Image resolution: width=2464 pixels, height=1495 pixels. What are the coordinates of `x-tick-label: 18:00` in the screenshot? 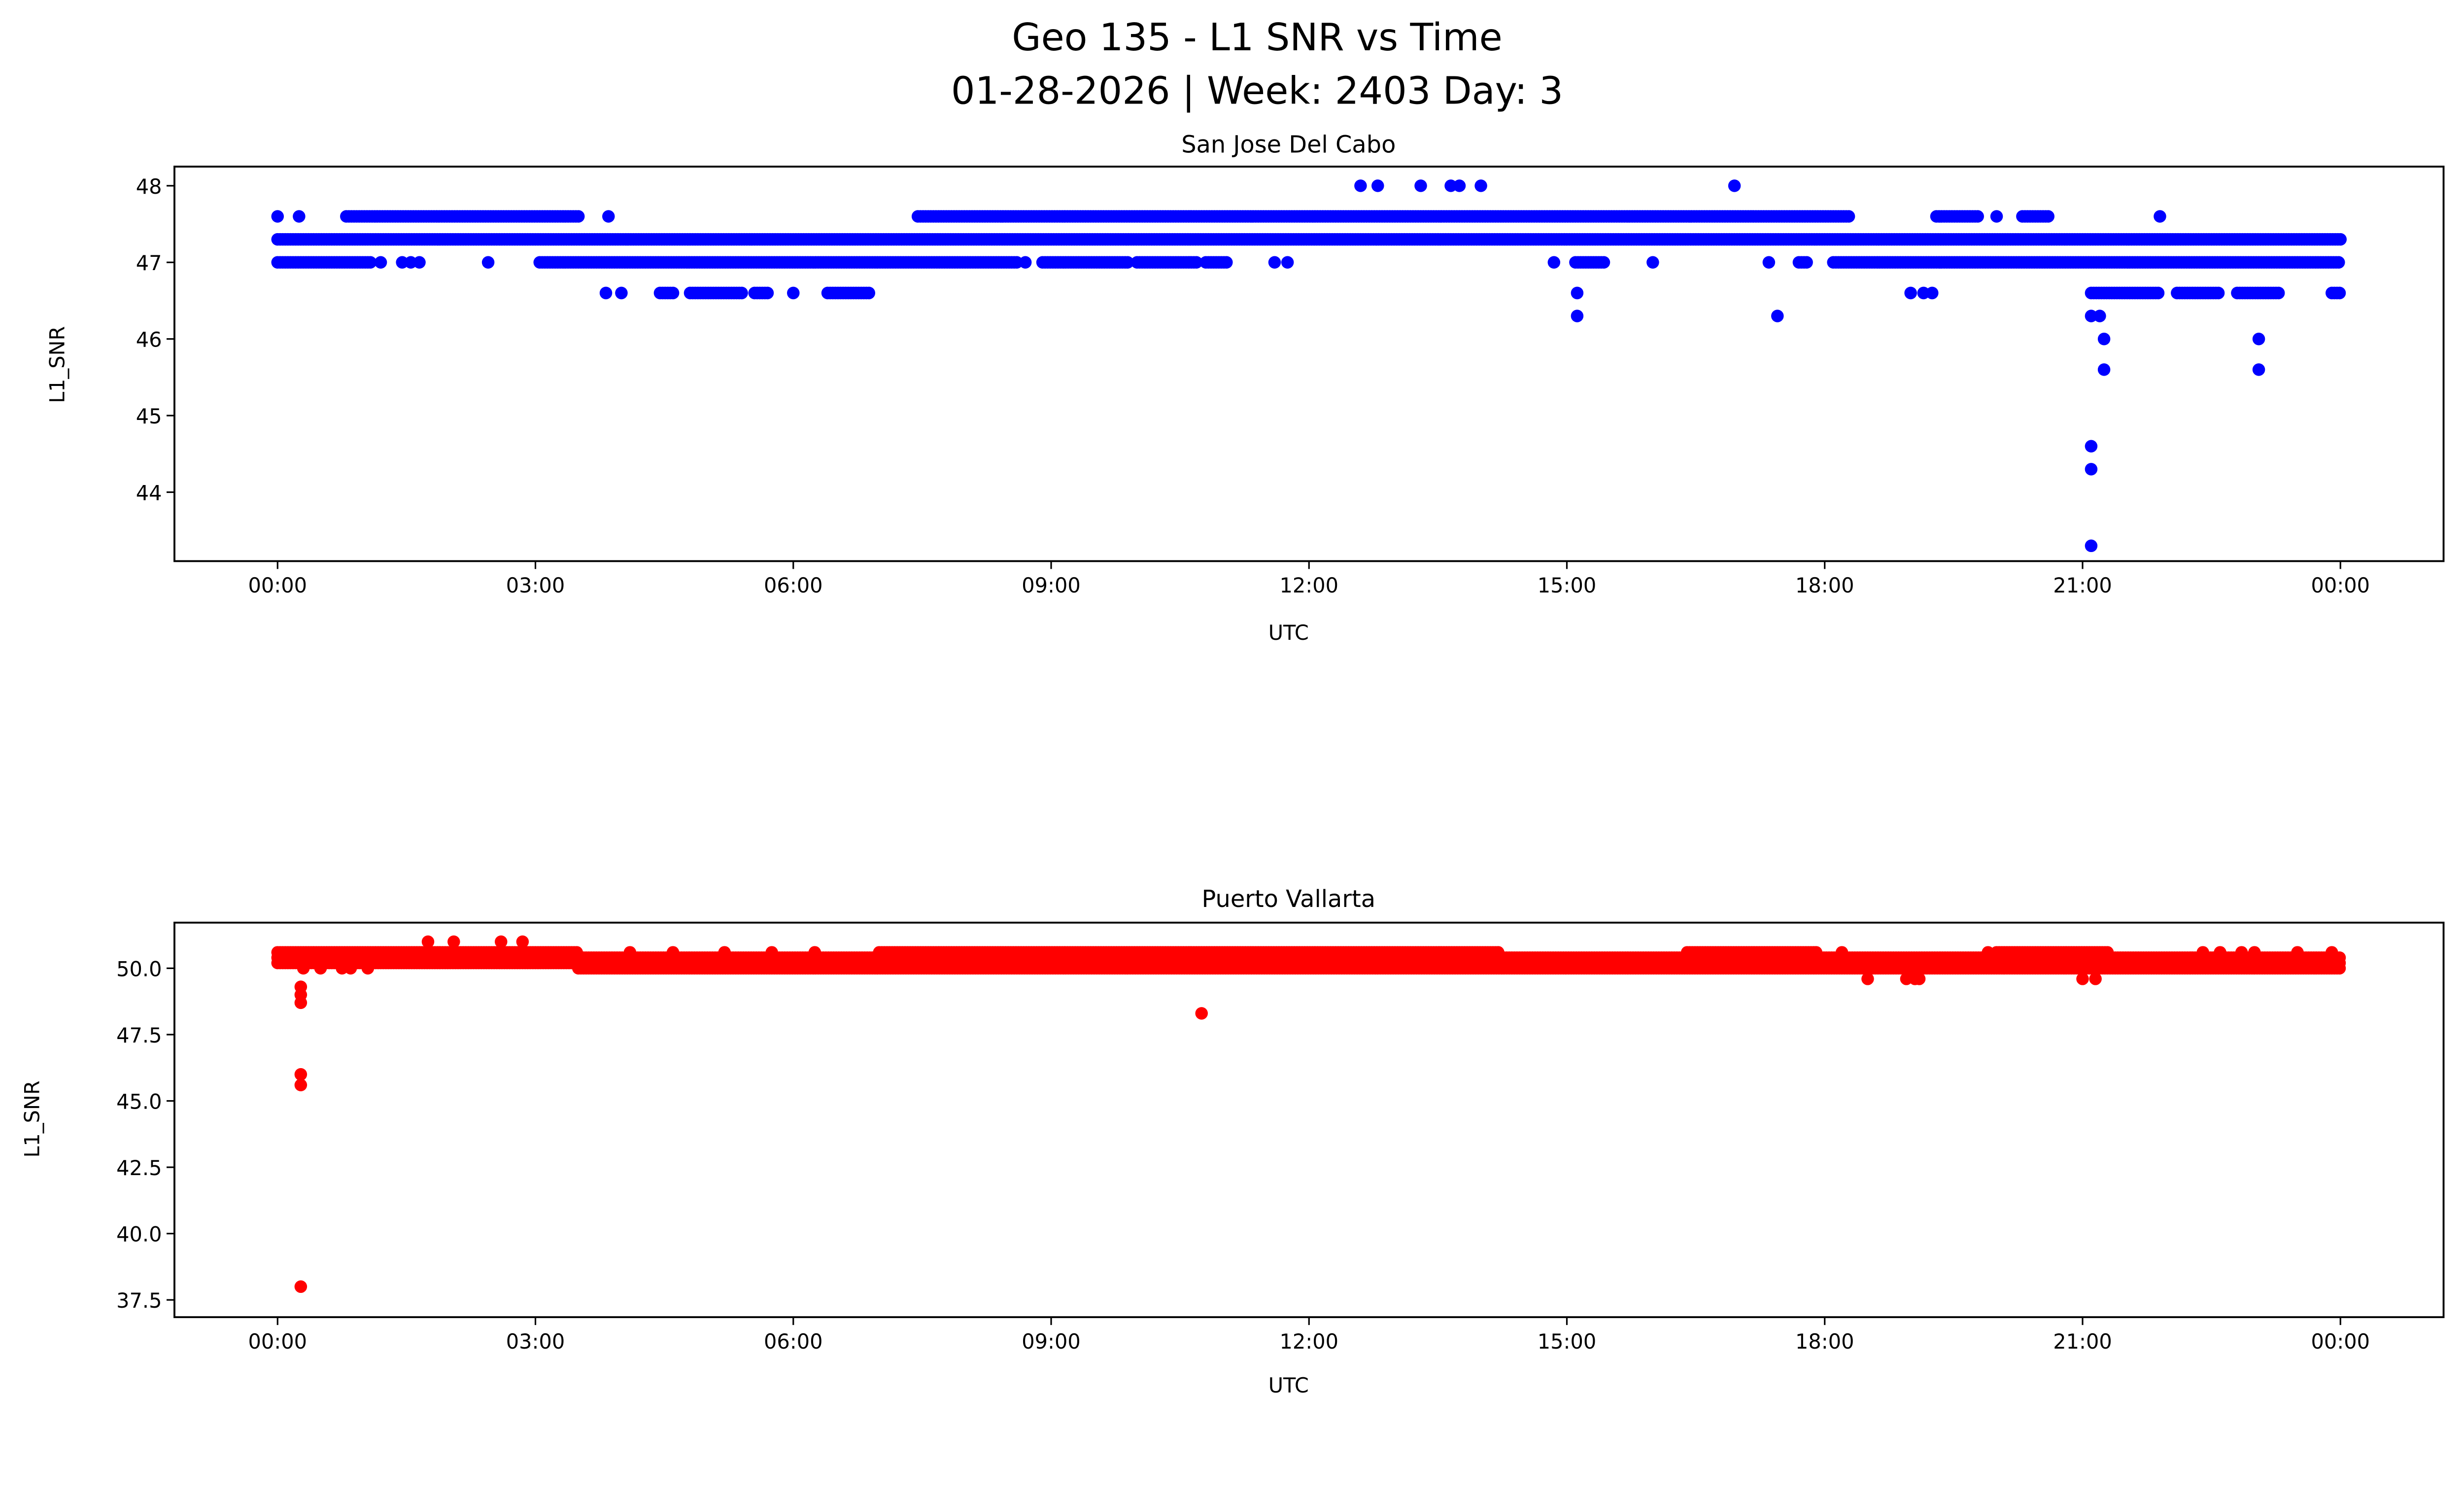 It's located at (1824, 1342).